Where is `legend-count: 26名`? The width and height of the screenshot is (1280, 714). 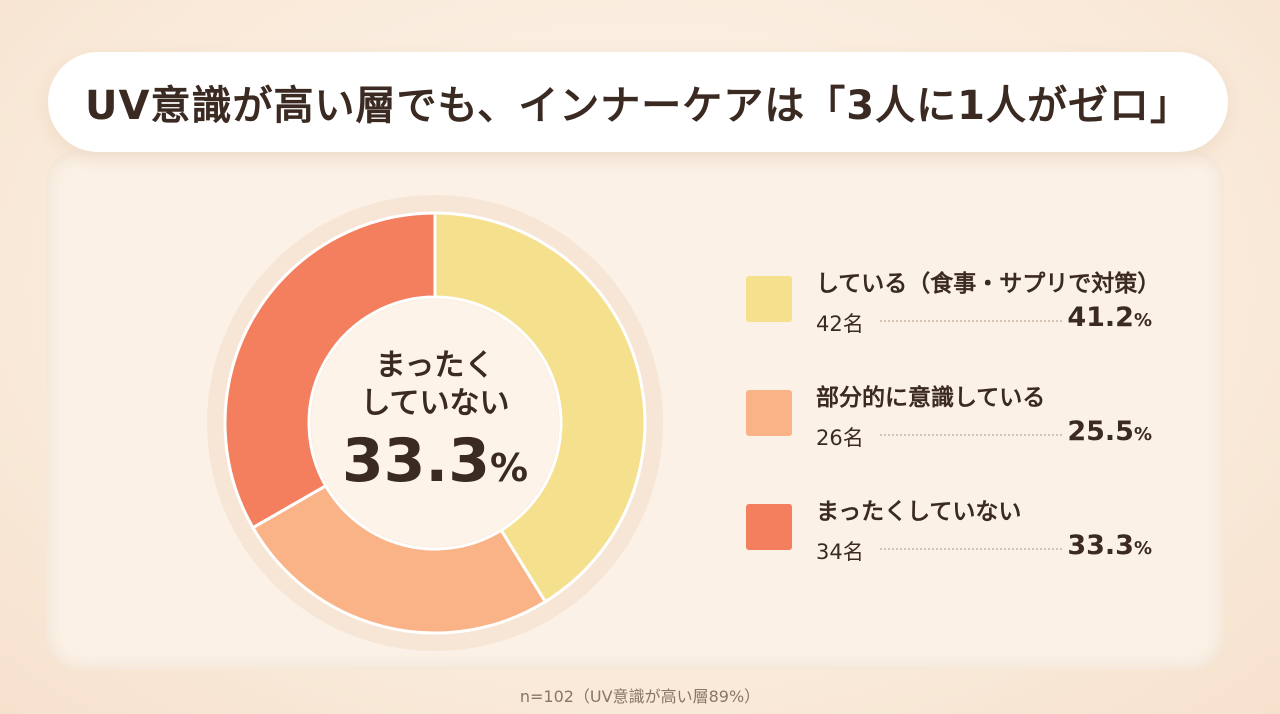
legend-count: 26名 is located at coordinates (840, 438).